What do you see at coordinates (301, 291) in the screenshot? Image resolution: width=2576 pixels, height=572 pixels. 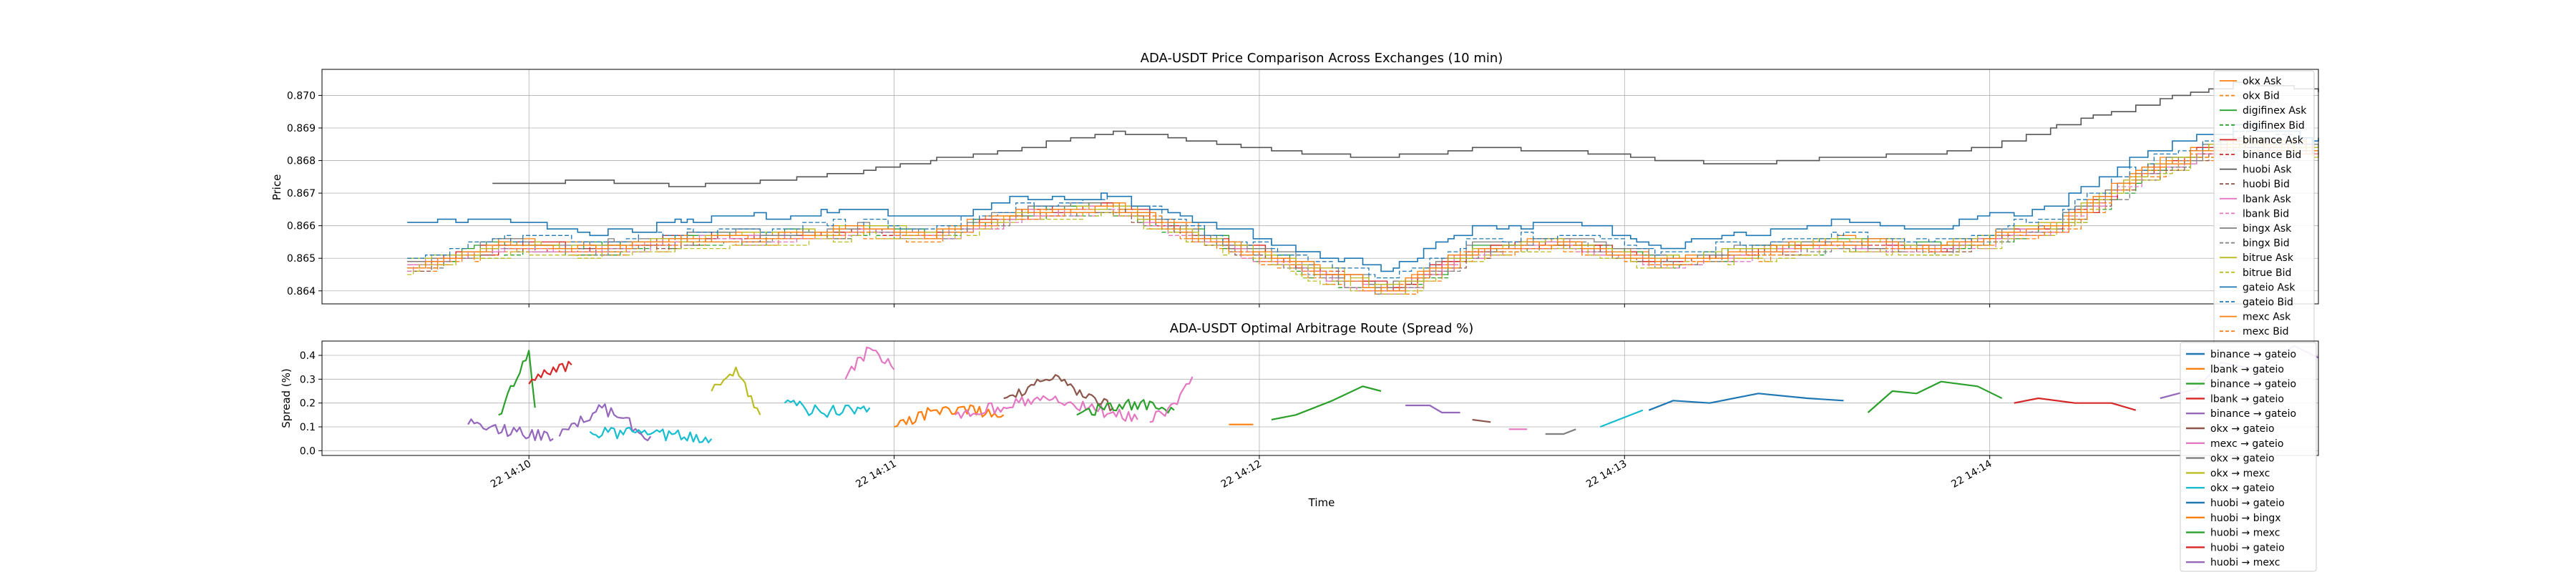 I see `price-y-tick-label: 0.864` at bounding box center [301, 291].